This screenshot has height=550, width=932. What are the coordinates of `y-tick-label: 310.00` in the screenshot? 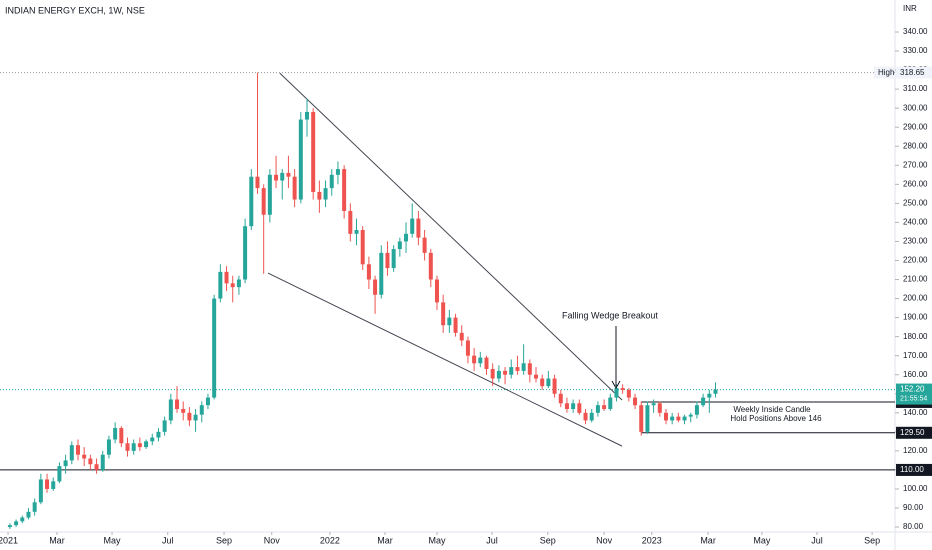 It's located at (915, 88).